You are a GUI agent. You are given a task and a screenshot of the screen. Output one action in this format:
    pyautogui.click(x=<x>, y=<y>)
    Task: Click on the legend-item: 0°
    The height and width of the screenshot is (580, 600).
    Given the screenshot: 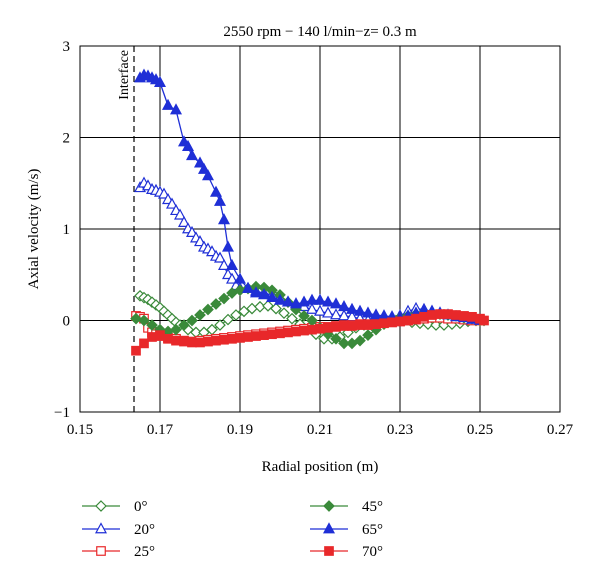 What is the action you would take?
    pyautogui.click(x=115, y=507)
    